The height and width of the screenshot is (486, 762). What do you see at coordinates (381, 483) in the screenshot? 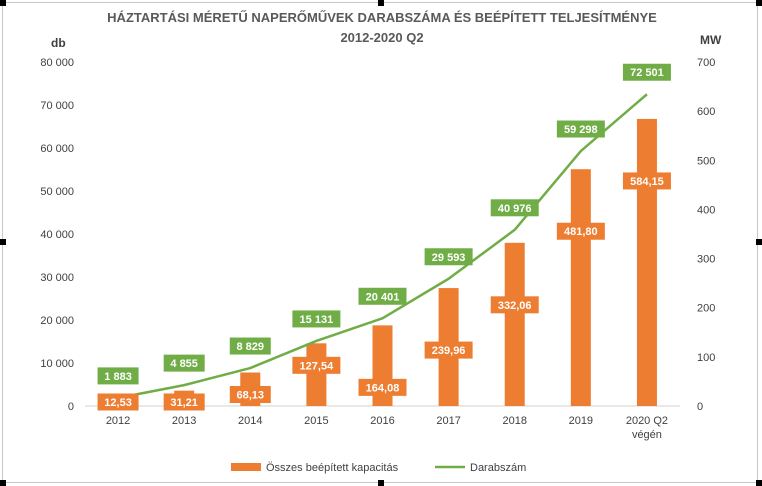
I see `resize-handle-bottom-middle` at bounding box center [381, 483].